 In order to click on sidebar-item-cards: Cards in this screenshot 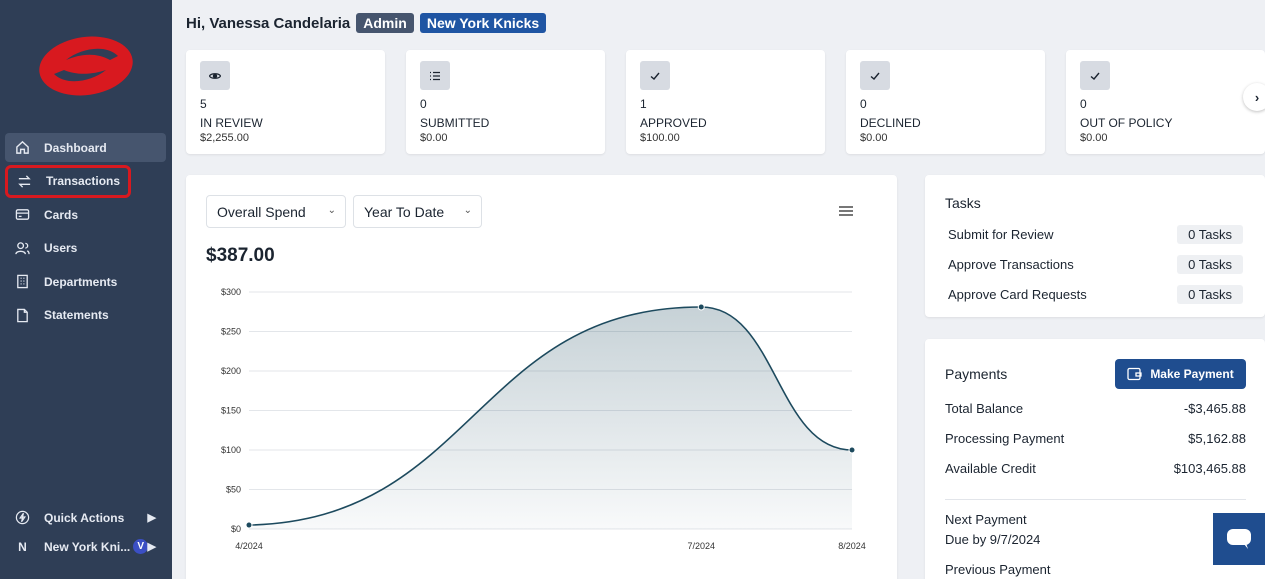, I will do `click(85, 214)`.